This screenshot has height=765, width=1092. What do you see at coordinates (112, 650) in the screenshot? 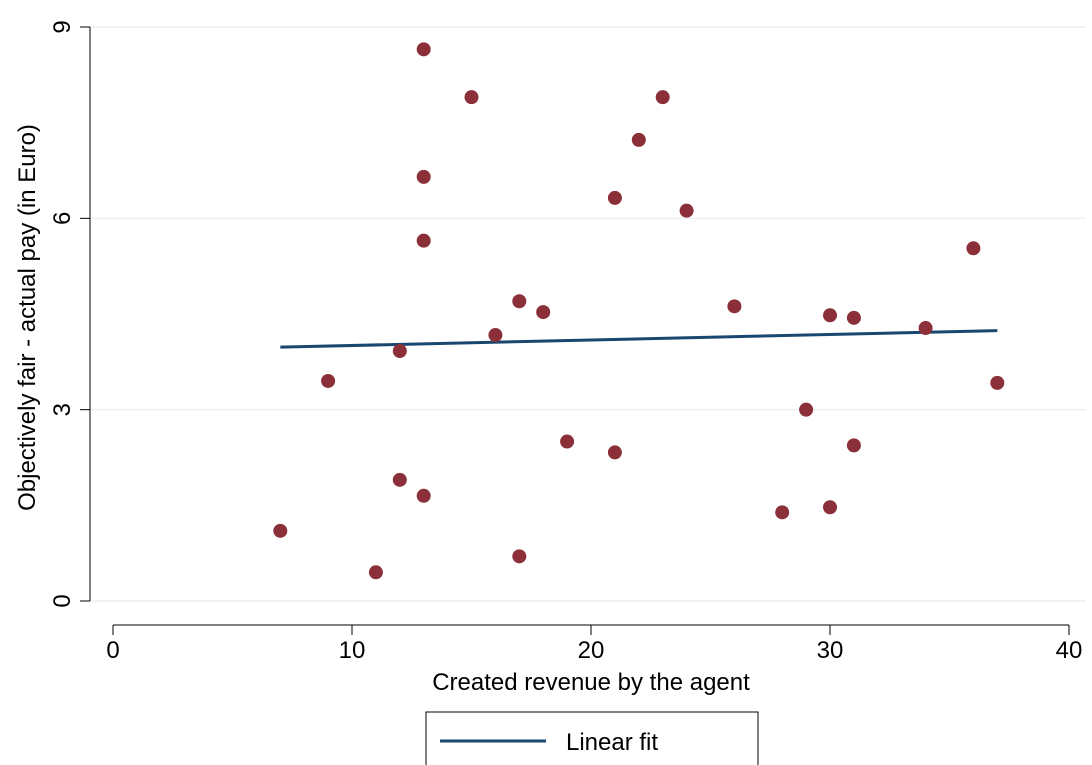
I see `x-tick-label-0: 0` at bounding box center [112, 650].